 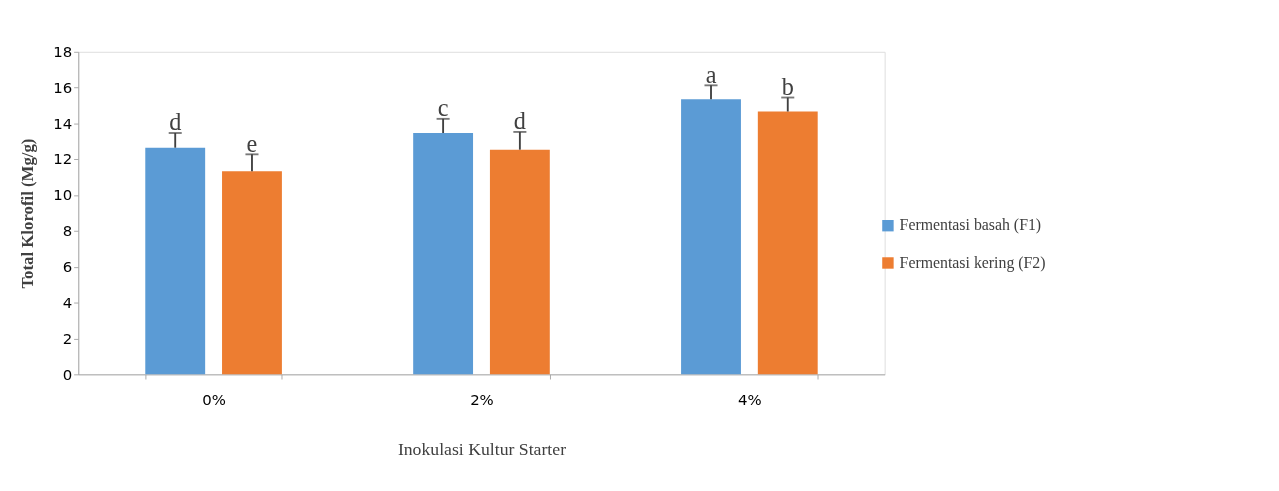 What do you see at coordinates (482, 399) in the screenshot?
I see `x-tick-label: 2%` at bounding box center [482, 399].